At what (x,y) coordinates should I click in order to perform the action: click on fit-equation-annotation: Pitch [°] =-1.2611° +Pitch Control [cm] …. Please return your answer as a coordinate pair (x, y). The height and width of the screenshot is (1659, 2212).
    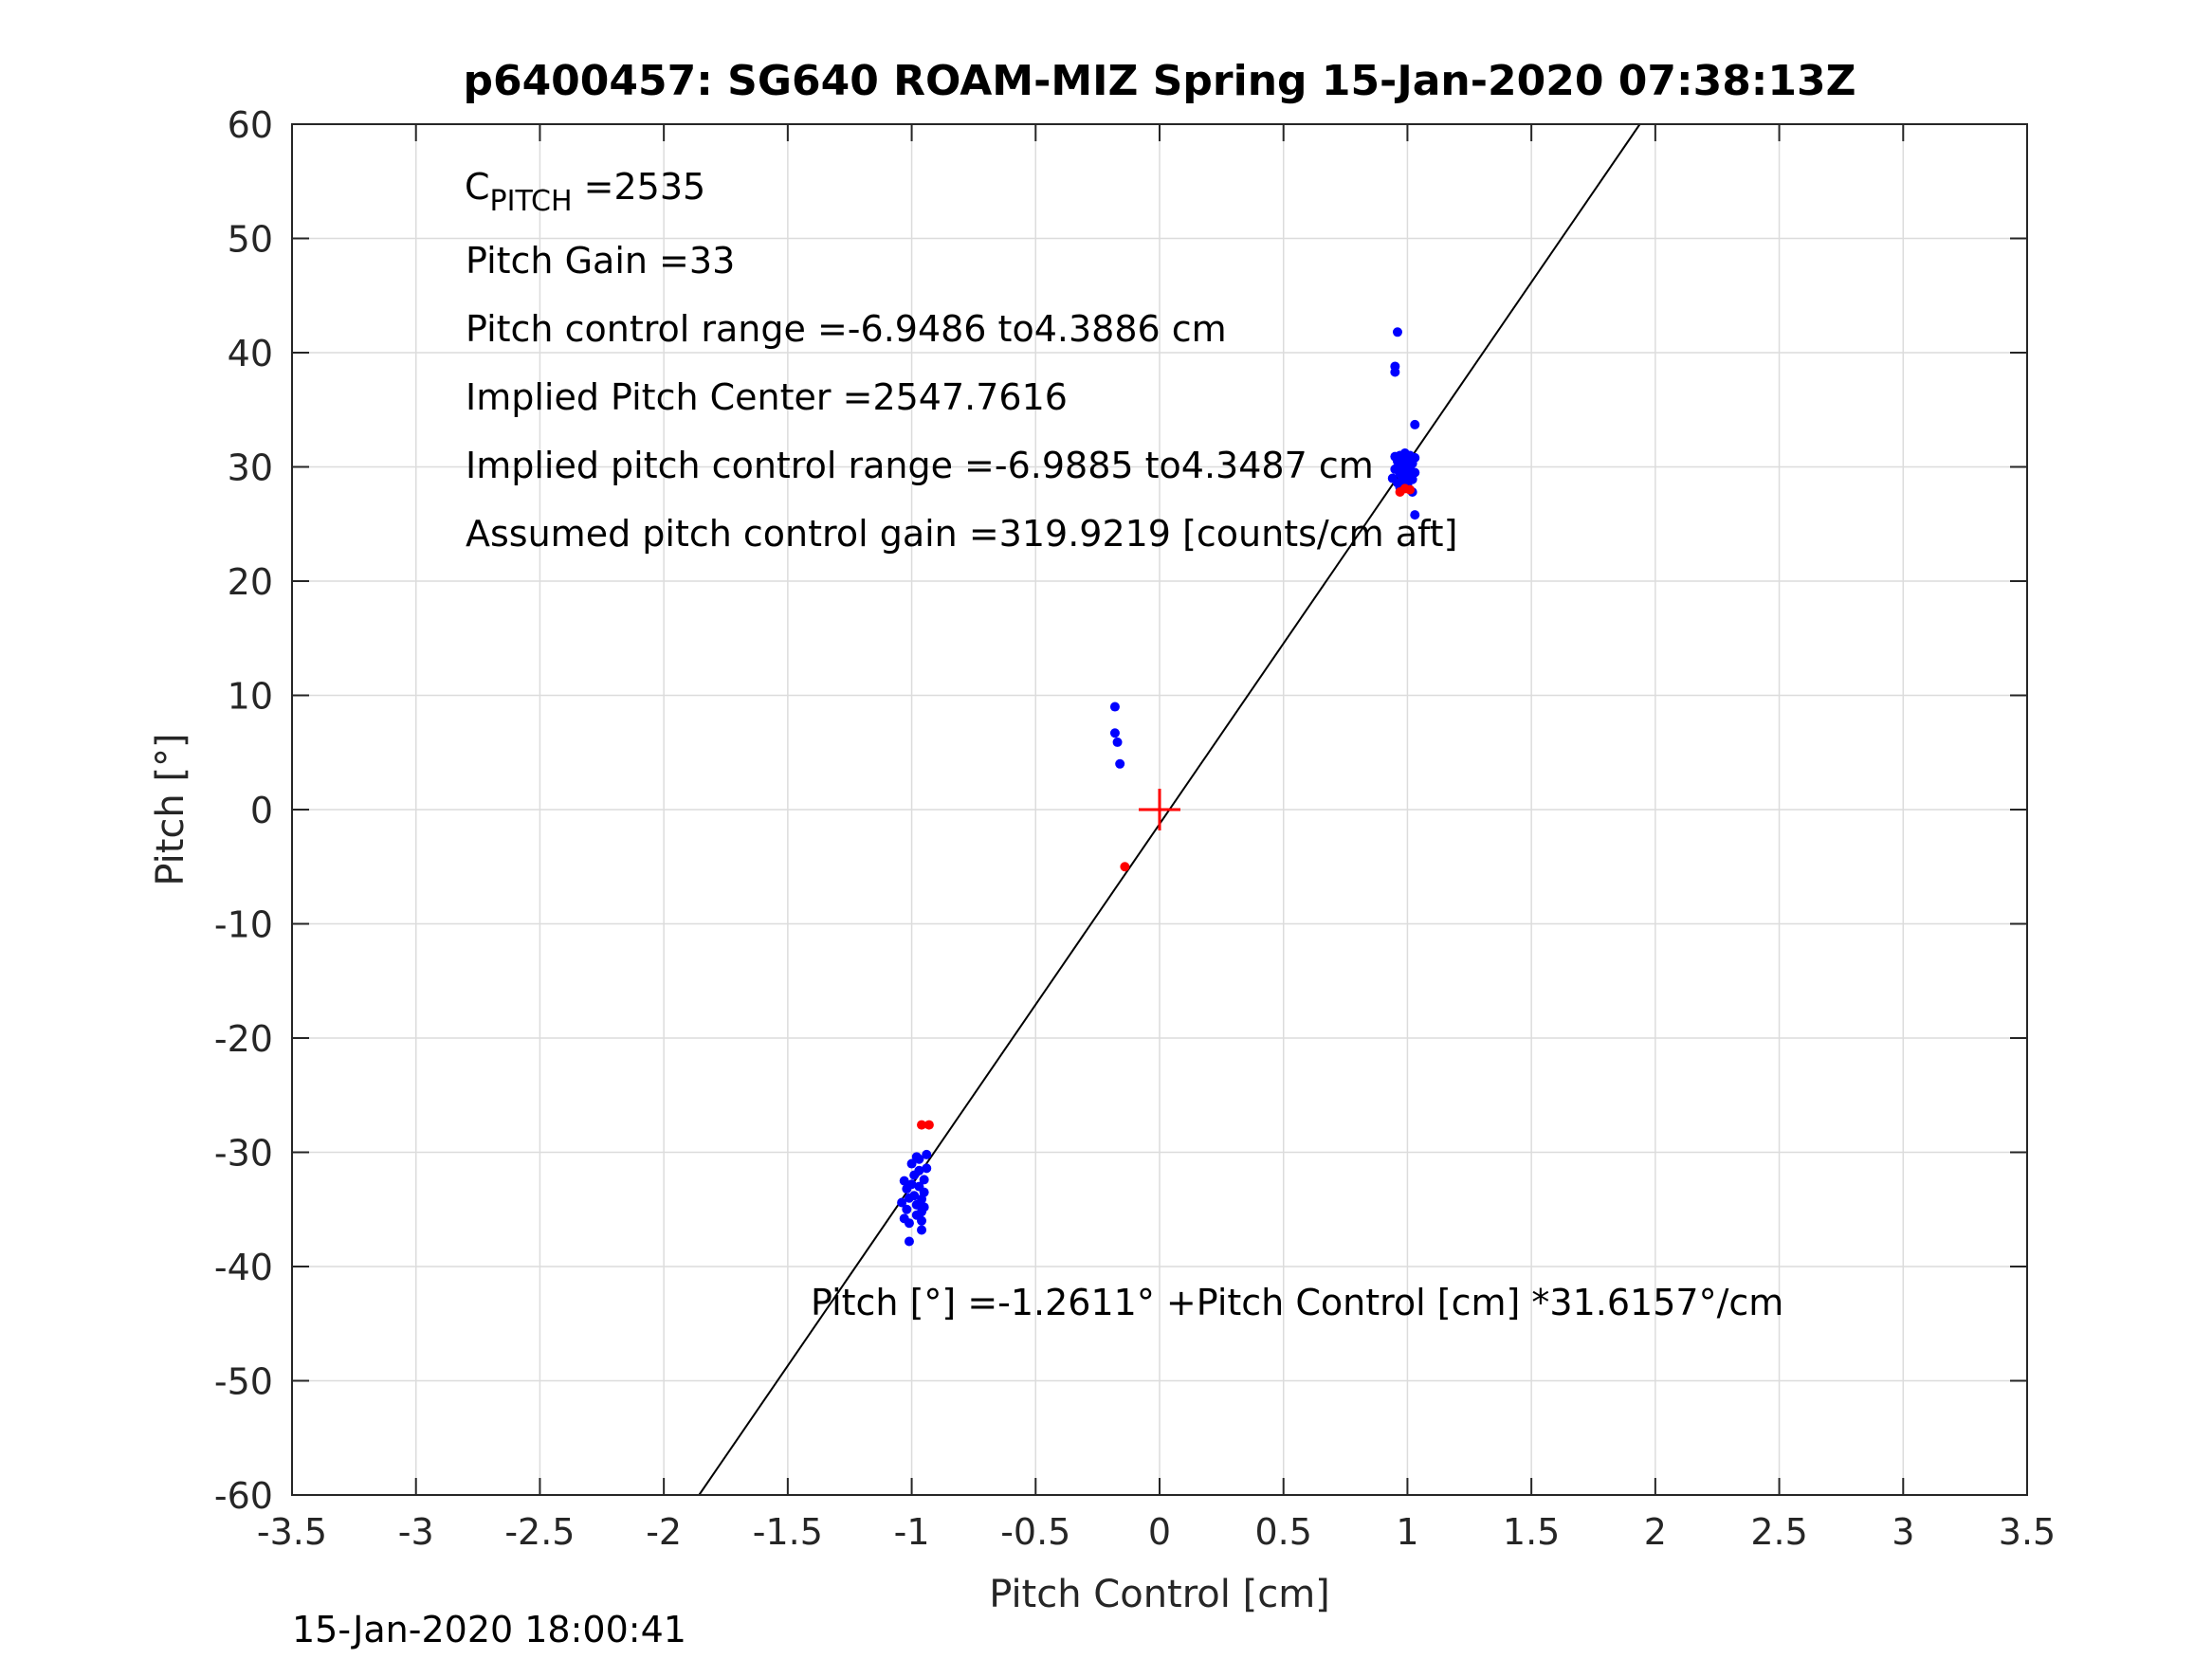
    Looking at the image, I should click on (1297, 1302).